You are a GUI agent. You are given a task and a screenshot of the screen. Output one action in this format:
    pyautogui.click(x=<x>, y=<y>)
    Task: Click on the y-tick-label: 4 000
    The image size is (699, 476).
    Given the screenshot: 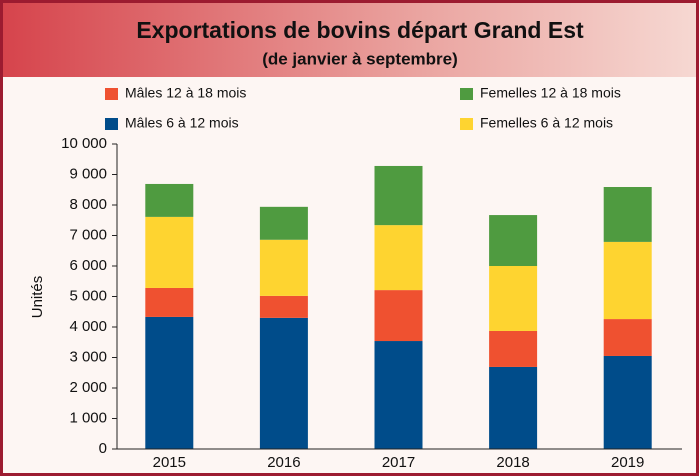 What is the action you would take?
    pyautogui.click(x=88, y=326)
    